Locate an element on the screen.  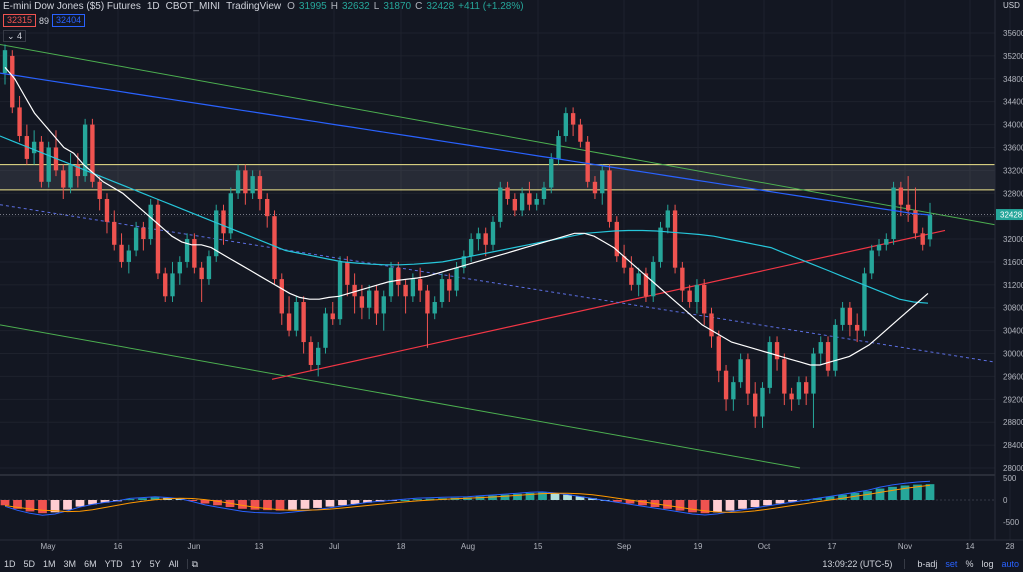
timeframe-1y: 1Y is located at coordinates (136, 564).